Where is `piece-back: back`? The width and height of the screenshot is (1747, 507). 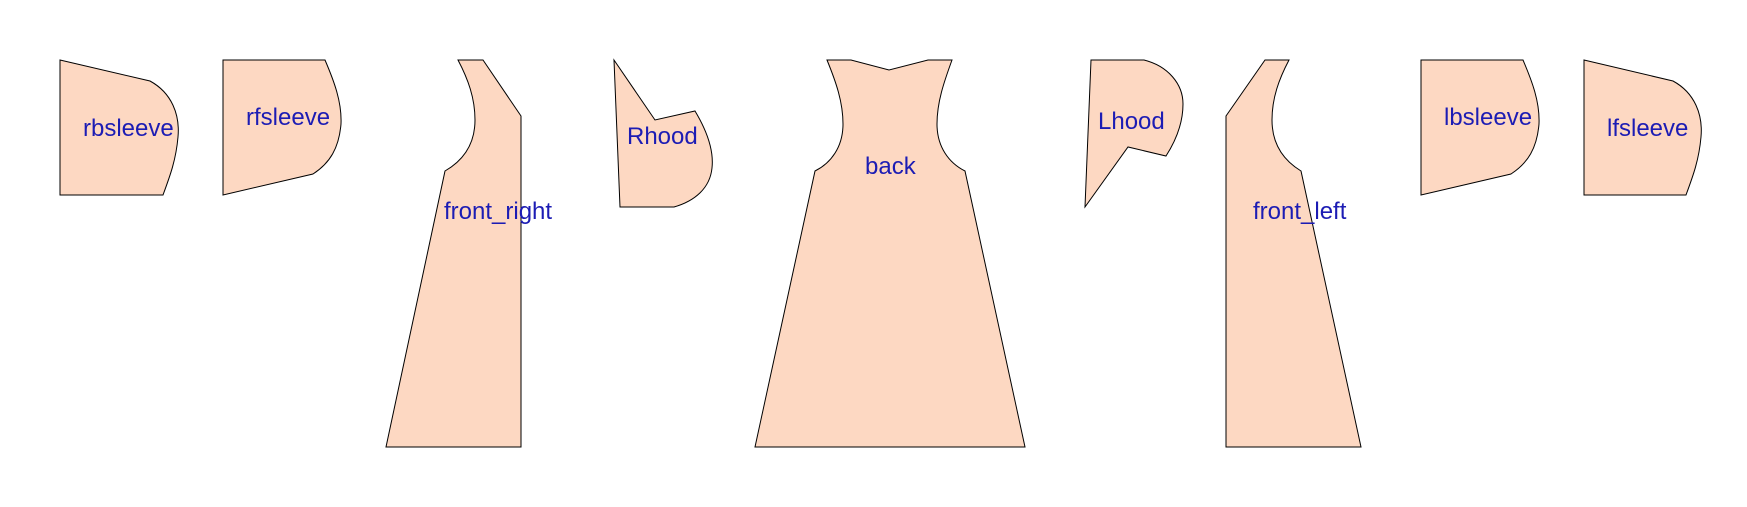 piece-back: back is located at coordinates (890, 253).